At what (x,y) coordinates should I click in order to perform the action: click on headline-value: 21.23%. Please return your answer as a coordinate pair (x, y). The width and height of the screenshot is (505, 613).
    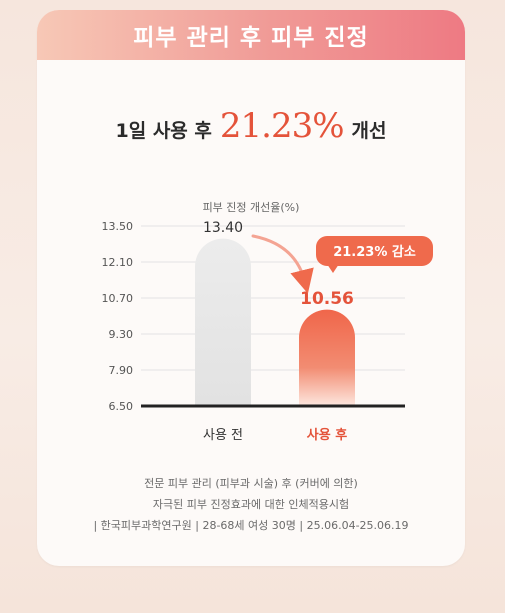
    Looking at the image, I should click on (282, 126).